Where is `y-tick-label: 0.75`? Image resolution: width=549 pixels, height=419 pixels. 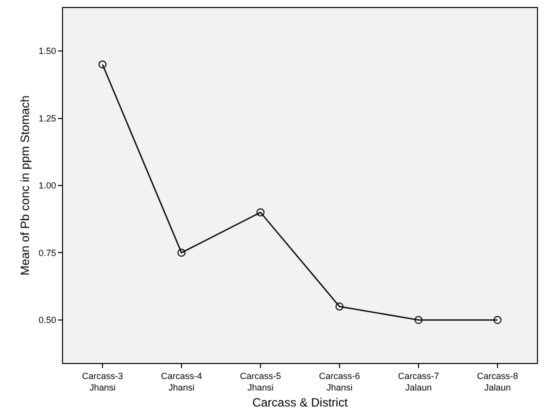
y-tick-label: 0.75 is located at coordinates (47, 253).